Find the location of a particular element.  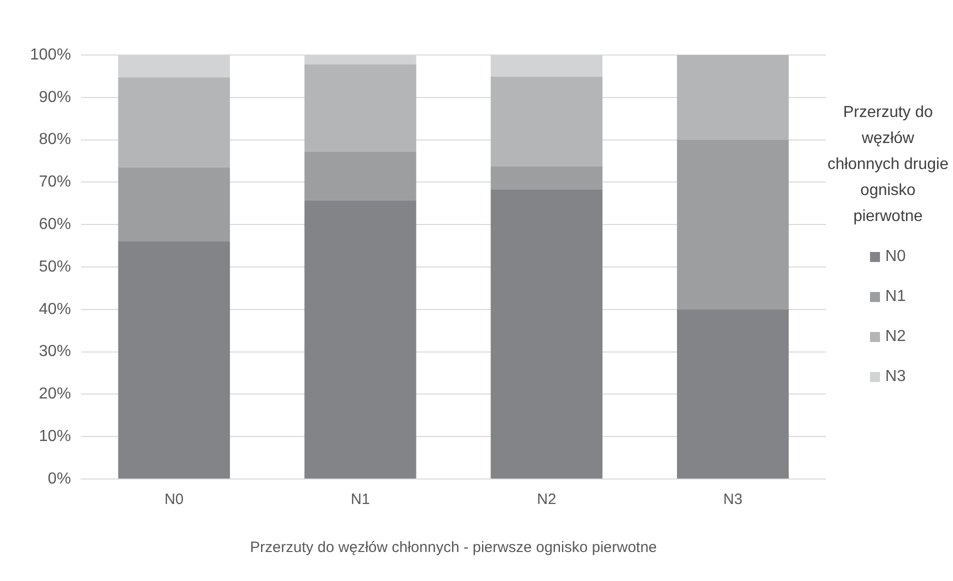

x-axis-title: Przerzuty do węzłów chłonnych - pierwsze ognisko pierwotne is located at coordinates (453, 547).